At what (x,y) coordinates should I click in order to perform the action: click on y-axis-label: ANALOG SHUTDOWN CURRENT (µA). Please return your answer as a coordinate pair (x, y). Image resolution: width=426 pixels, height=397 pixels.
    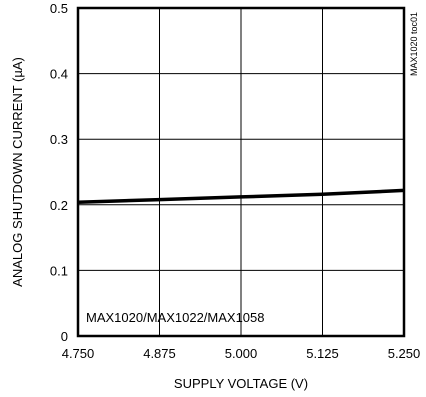
    Looking at the image, I should click on (17, 172).